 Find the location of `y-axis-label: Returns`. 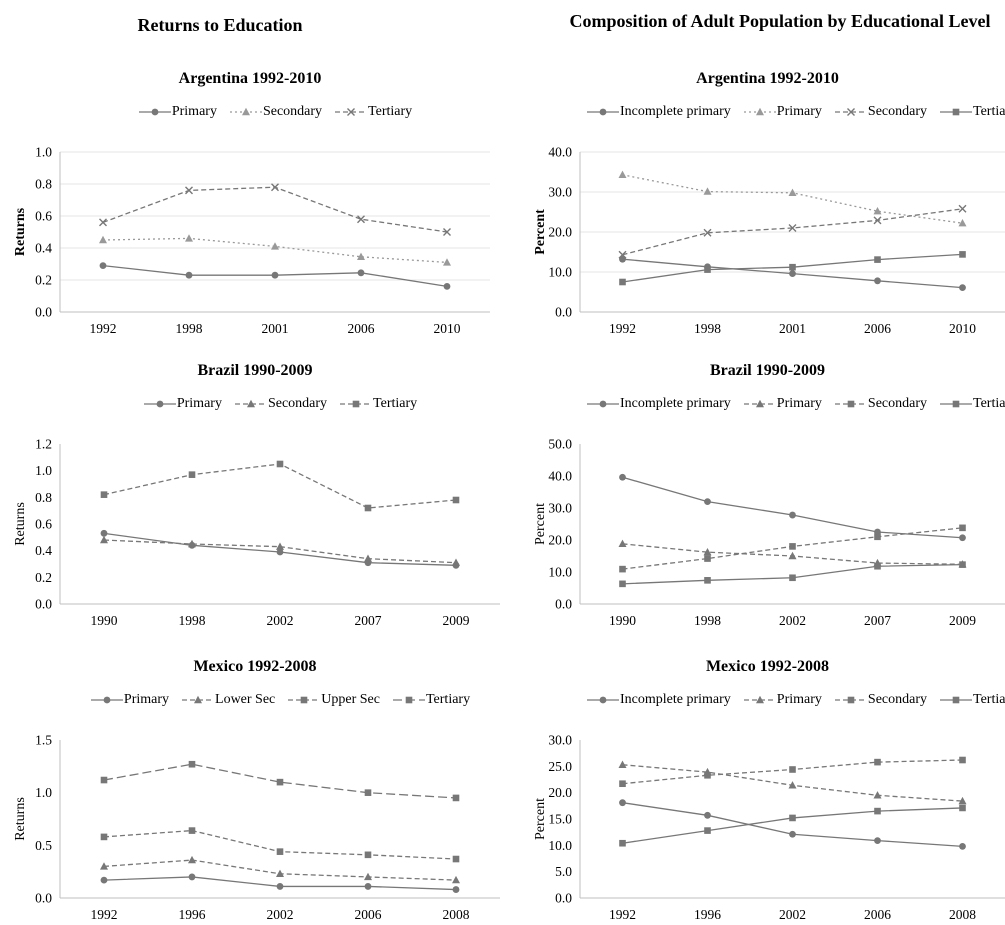

y-axis-label: Returns is located at coordinates (20, 819).